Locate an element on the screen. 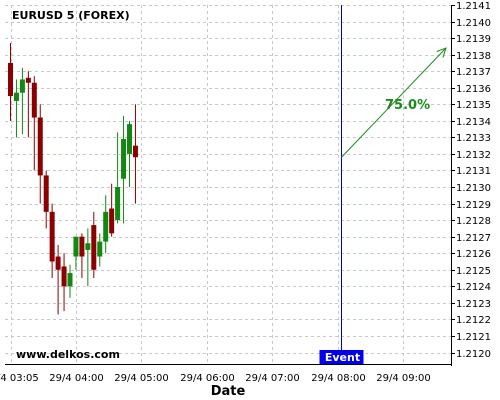 This screenshot has height=400, width=500. y-tick-label: 1.2136 is located at coordinates (473, 89).